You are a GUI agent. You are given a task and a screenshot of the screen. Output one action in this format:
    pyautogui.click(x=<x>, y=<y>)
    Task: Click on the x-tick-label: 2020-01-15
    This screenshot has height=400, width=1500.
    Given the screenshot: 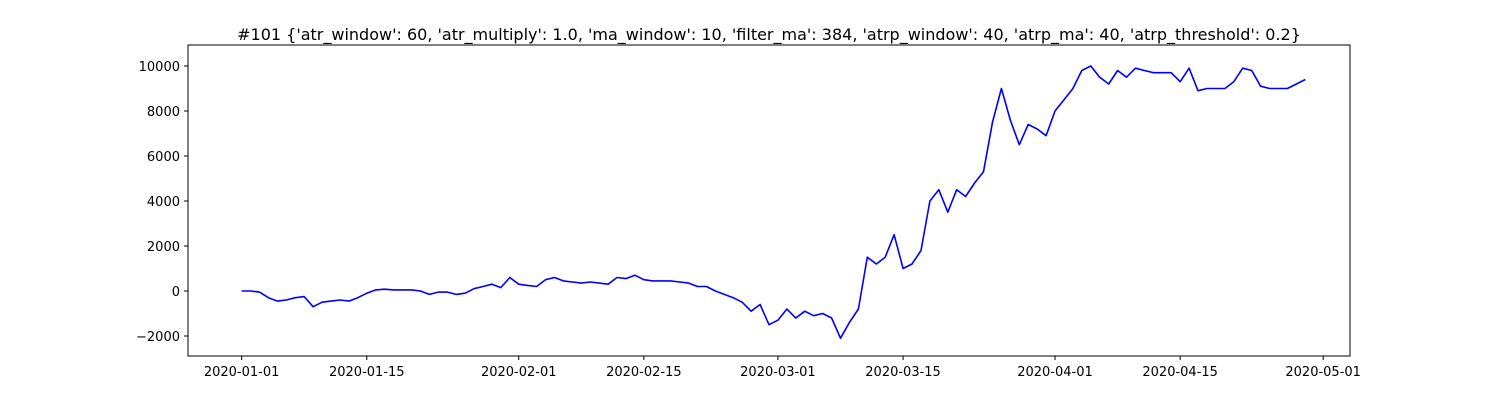 What is the action you would take?
    pyautogui.click(x=367, y=372)
    